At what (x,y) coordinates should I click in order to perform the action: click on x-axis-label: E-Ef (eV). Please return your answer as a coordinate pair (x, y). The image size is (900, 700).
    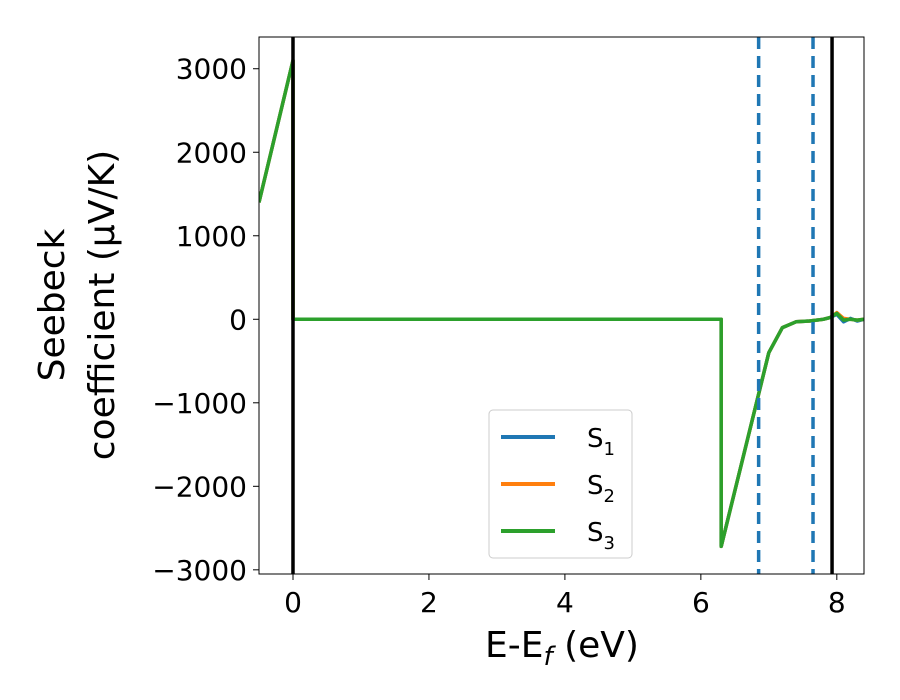
    Looking at the image, I should click on (562, 648).